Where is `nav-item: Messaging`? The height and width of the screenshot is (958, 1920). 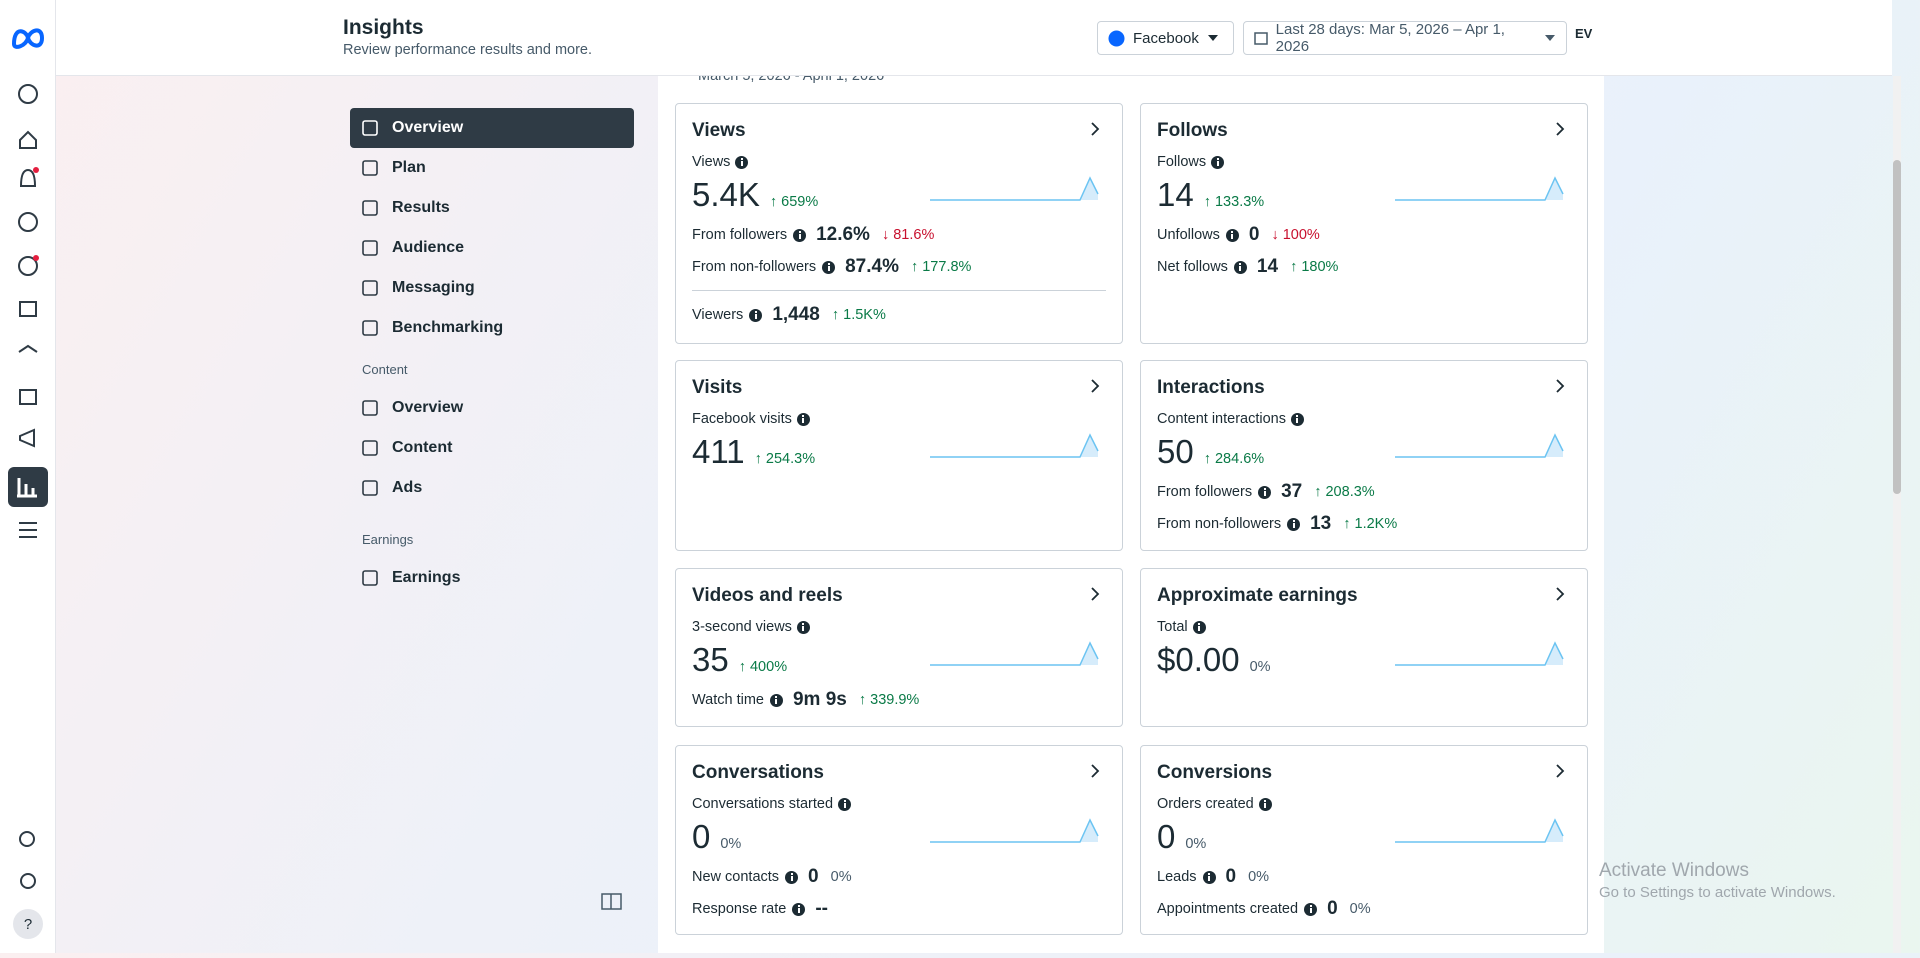
nav-item: Messaging is located at coordinates (492, 288).